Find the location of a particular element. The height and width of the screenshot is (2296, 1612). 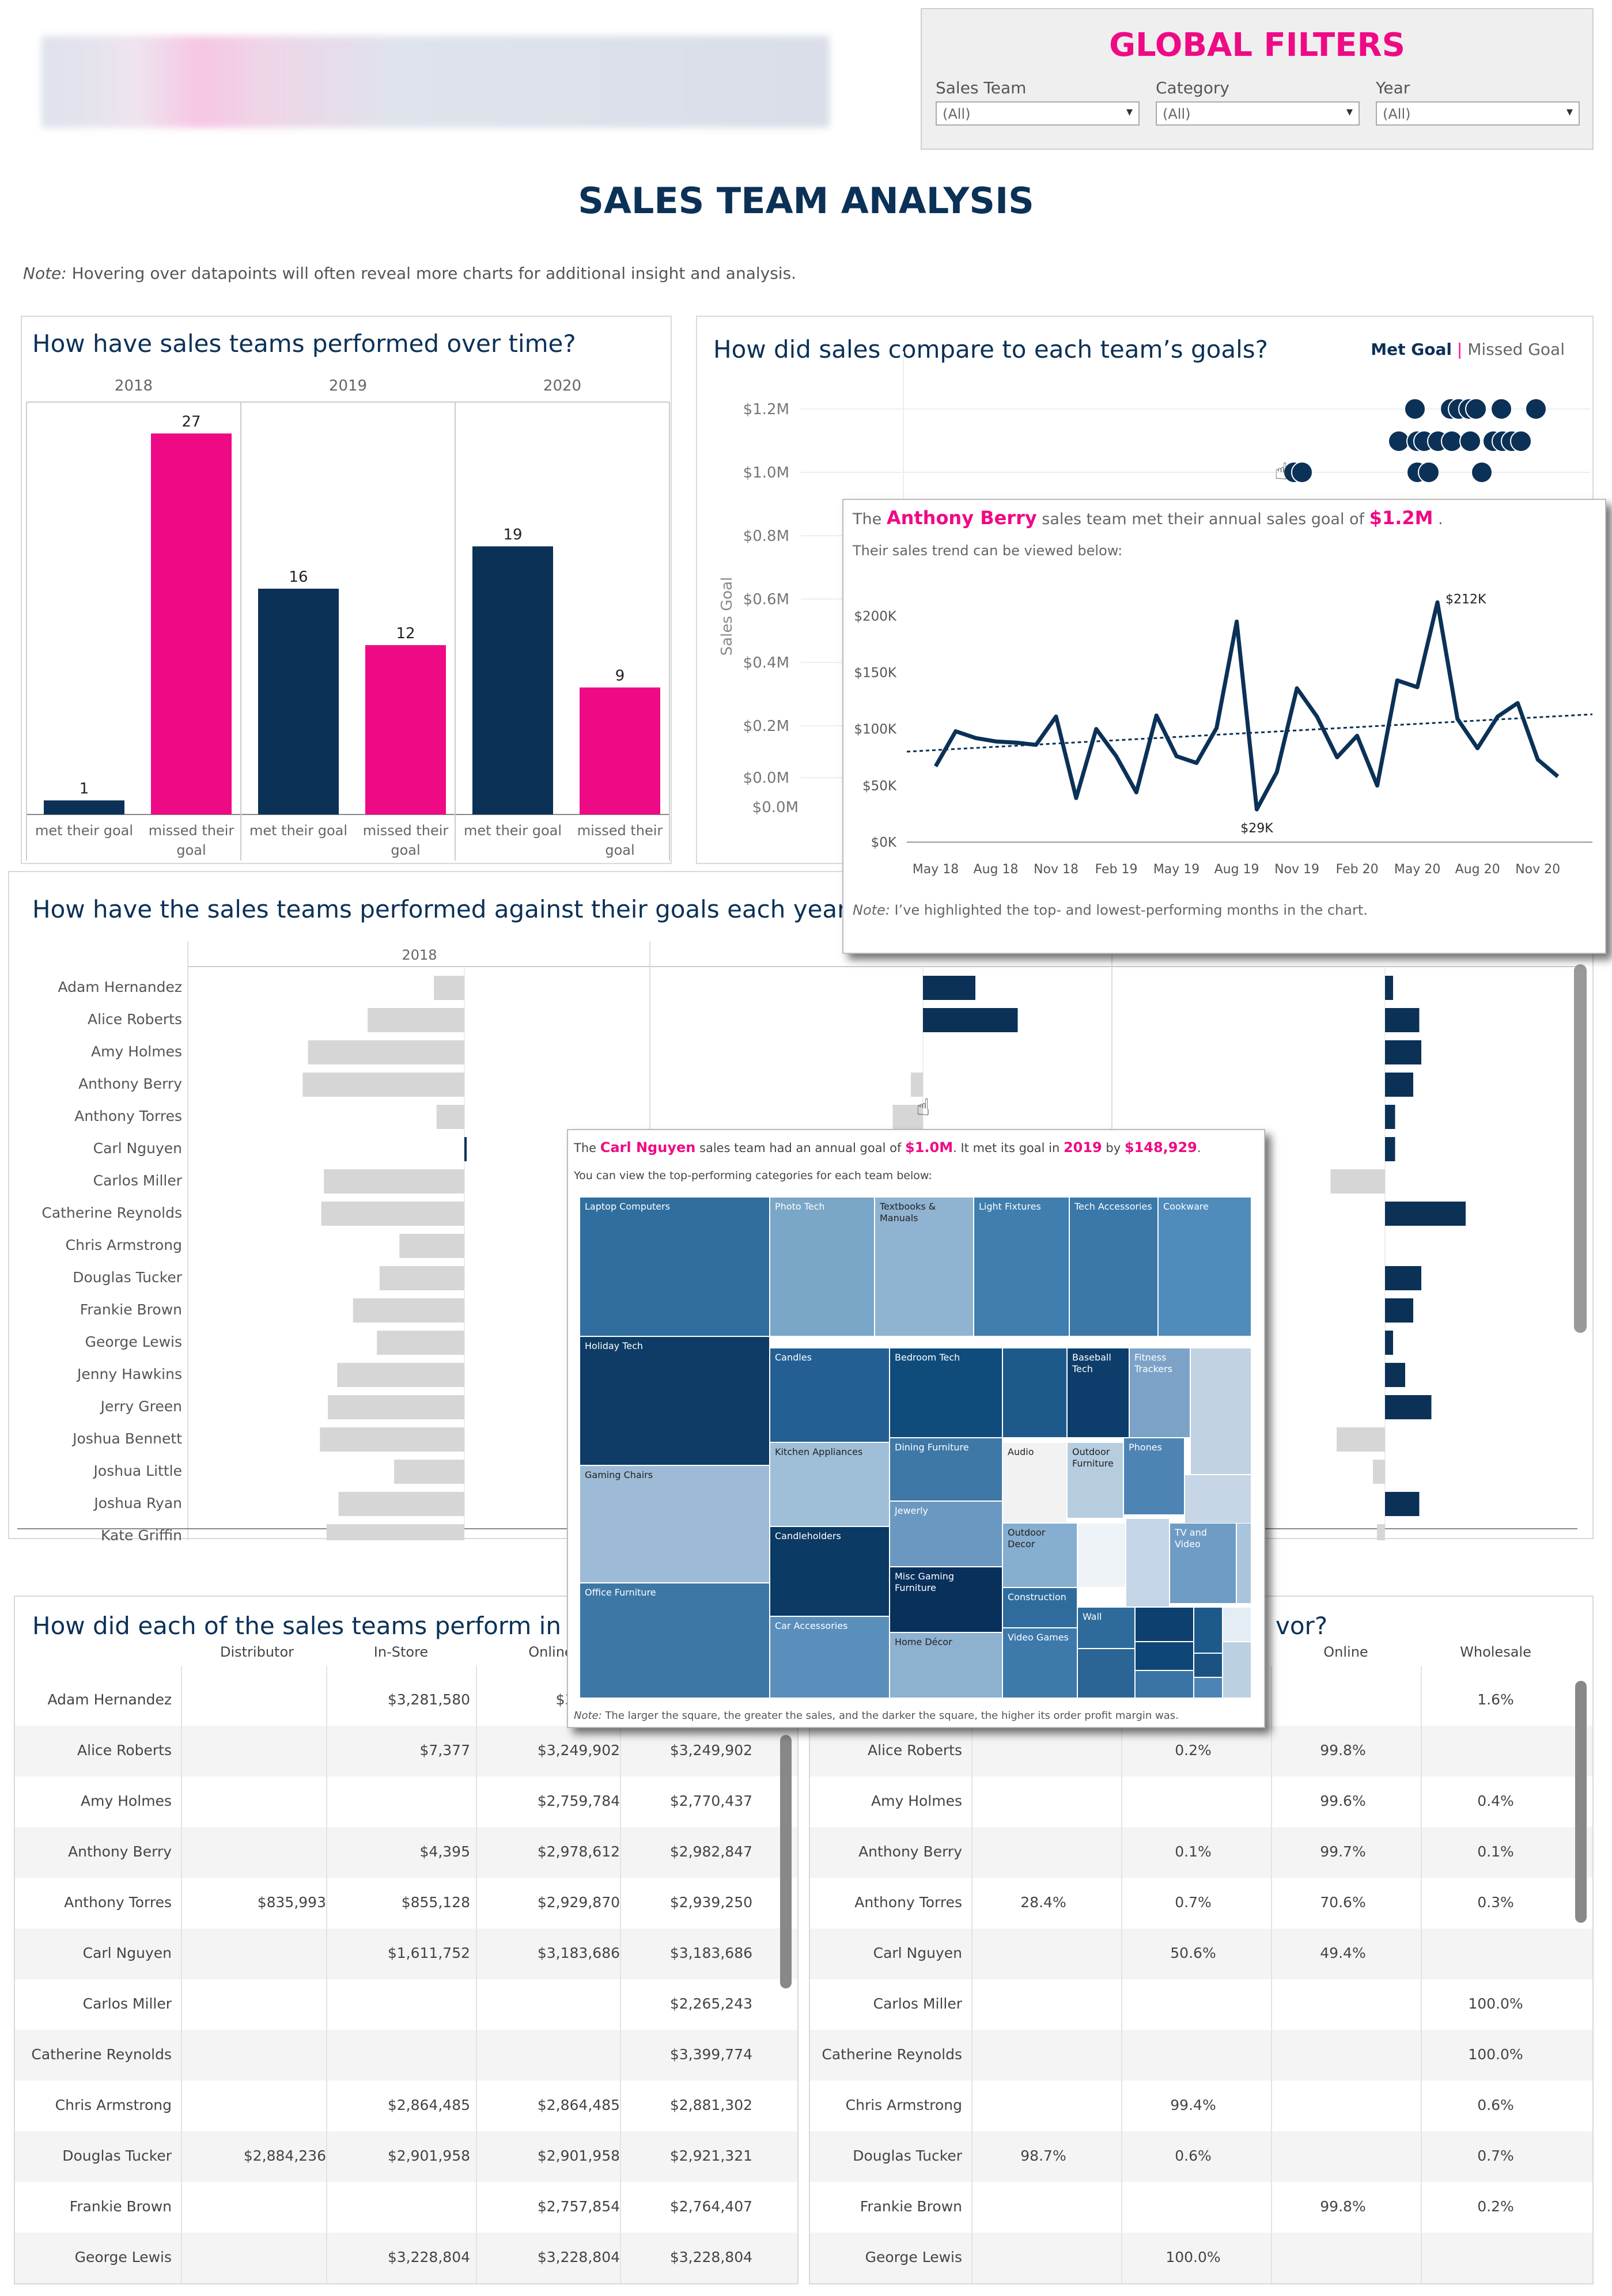

y-tick-label: $0.4M is located at coordinates (766, 663).